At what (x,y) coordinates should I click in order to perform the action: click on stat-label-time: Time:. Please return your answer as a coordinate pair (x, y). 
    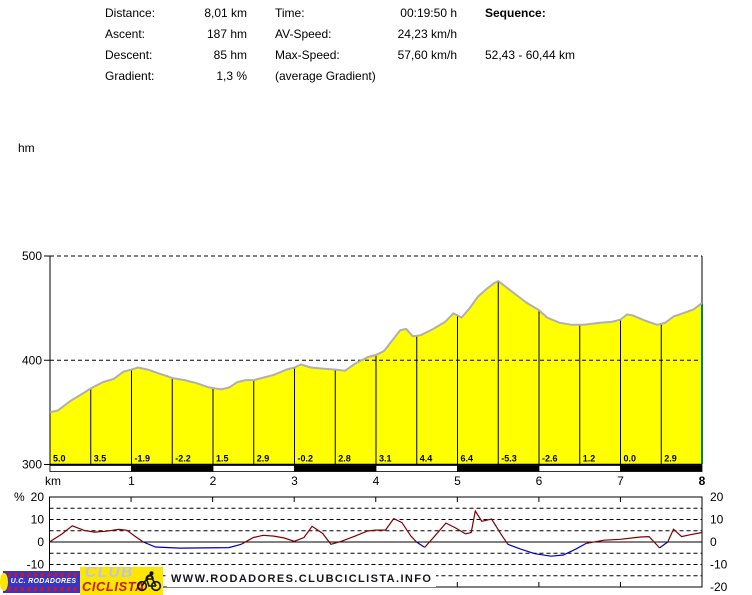
    Looking at the image, I should click on (290, 13).